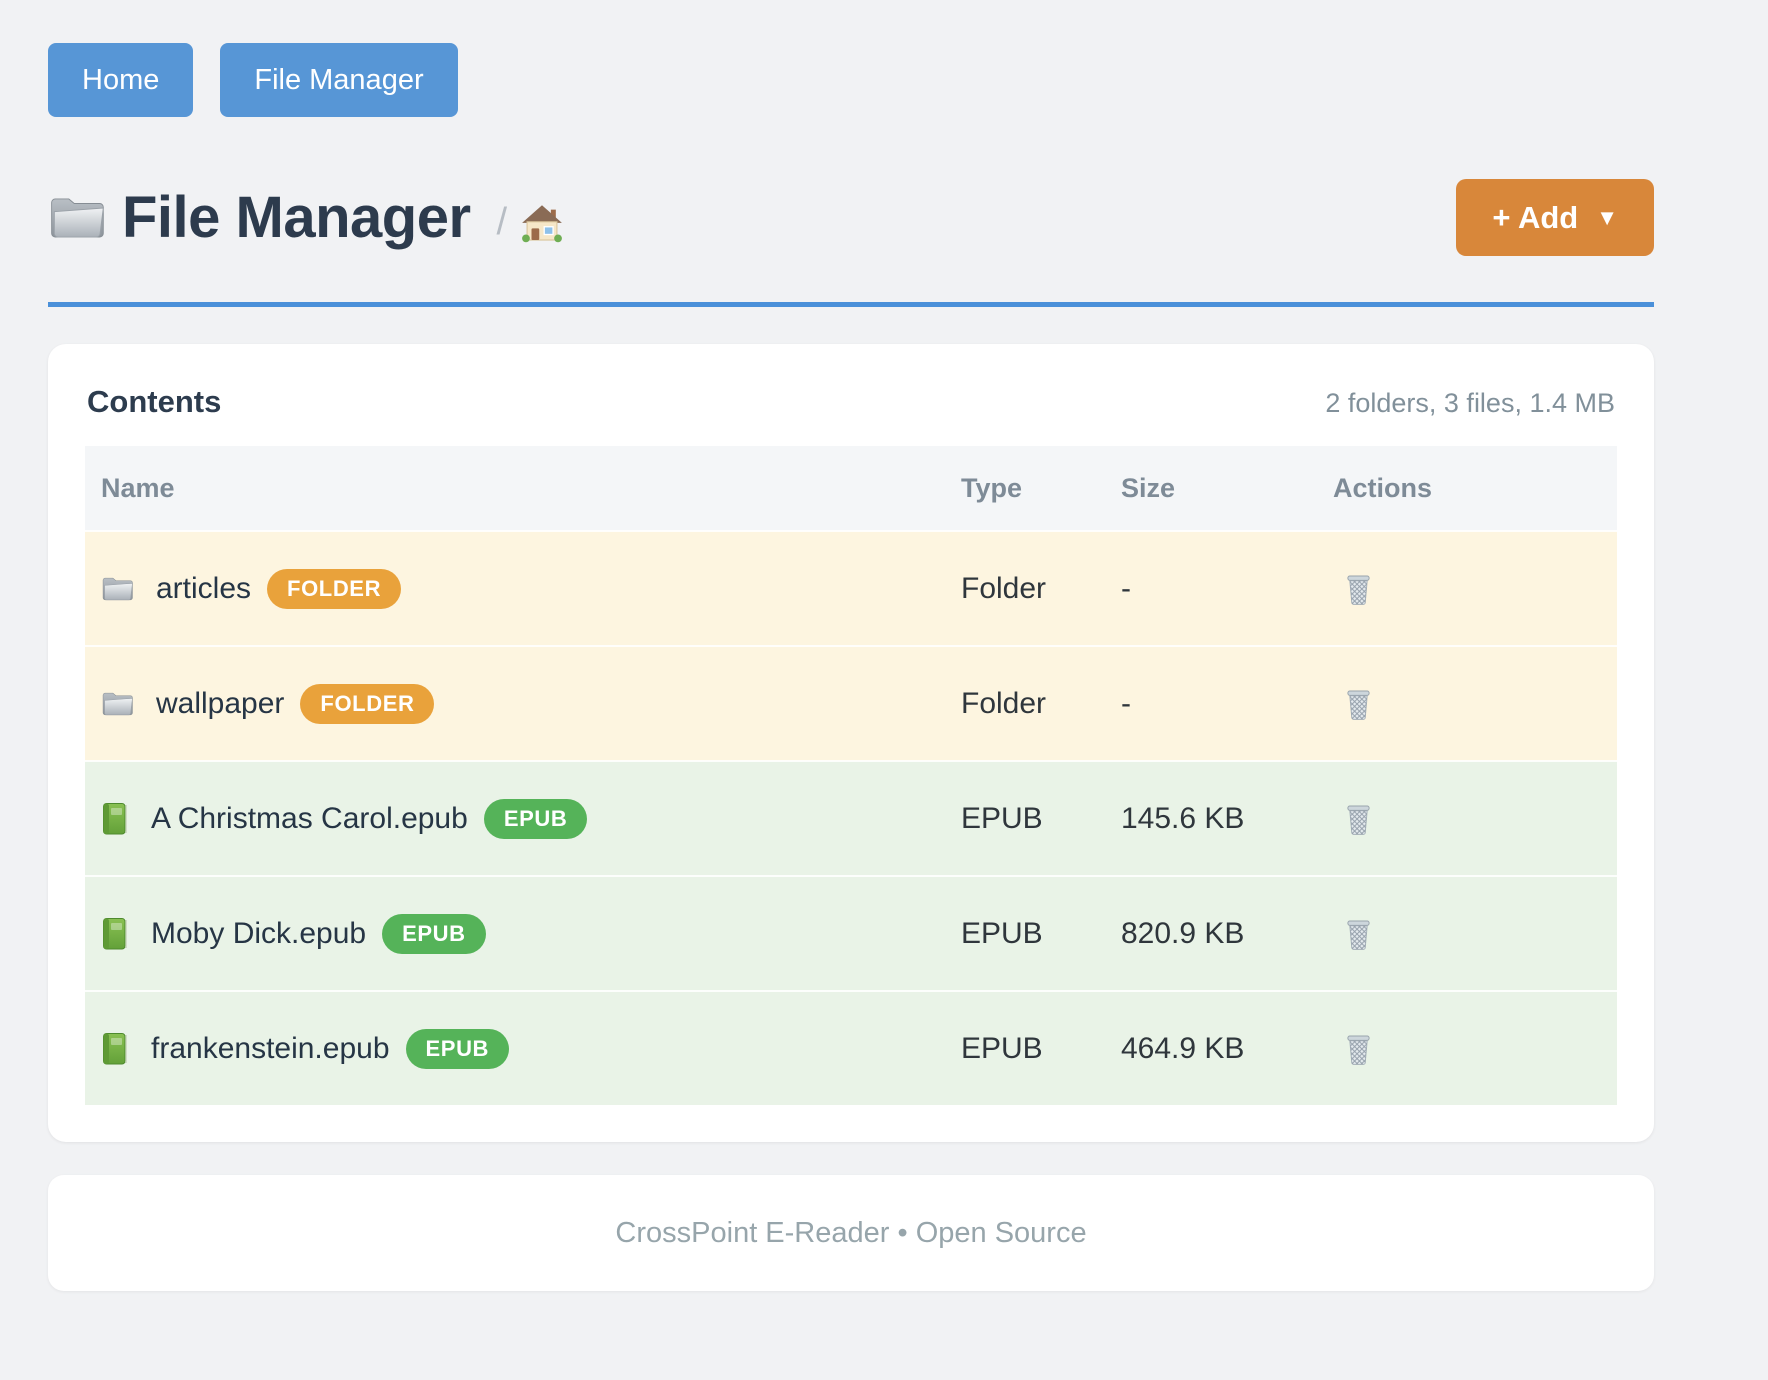 The height and width of the screenshot is (1380, 1768). I want to click on nav-button-home: Home, so click(121, 80).